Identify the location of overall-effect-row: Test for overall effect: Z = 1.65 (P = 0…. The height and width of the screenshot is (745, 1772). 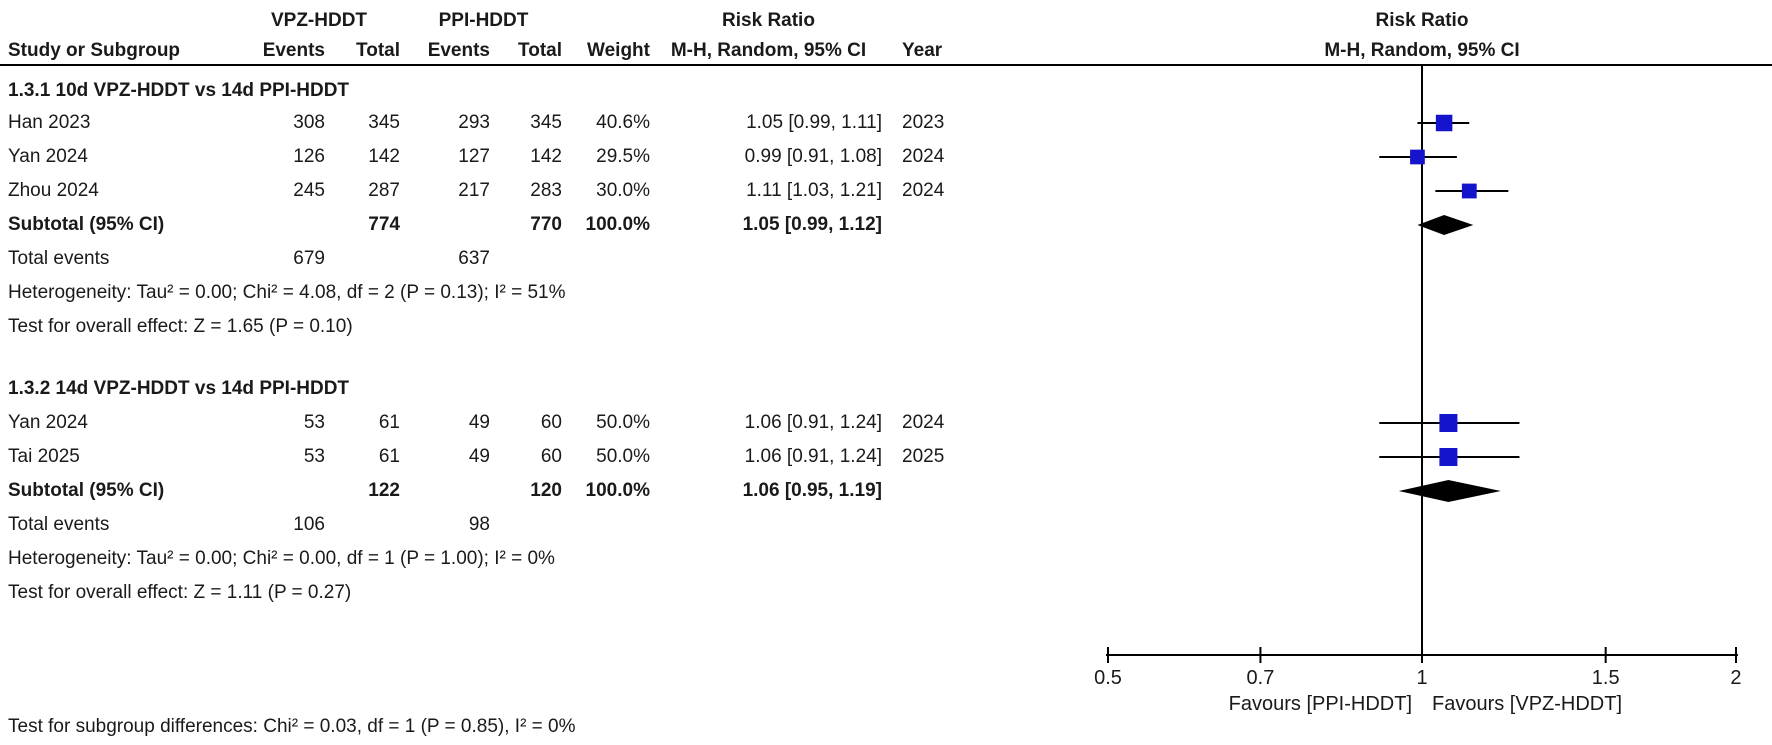
(886, 328).